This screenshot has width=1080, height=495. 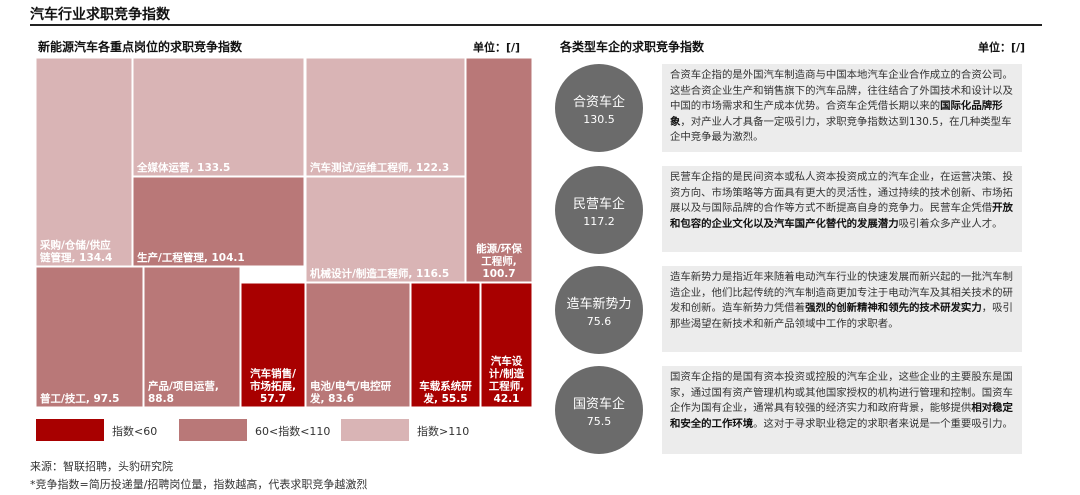 What do you see at coordinates (293, 431) in the screenshot?
I see `legend-label-mid: 60<指数<110` at bounding box center [293, 431].